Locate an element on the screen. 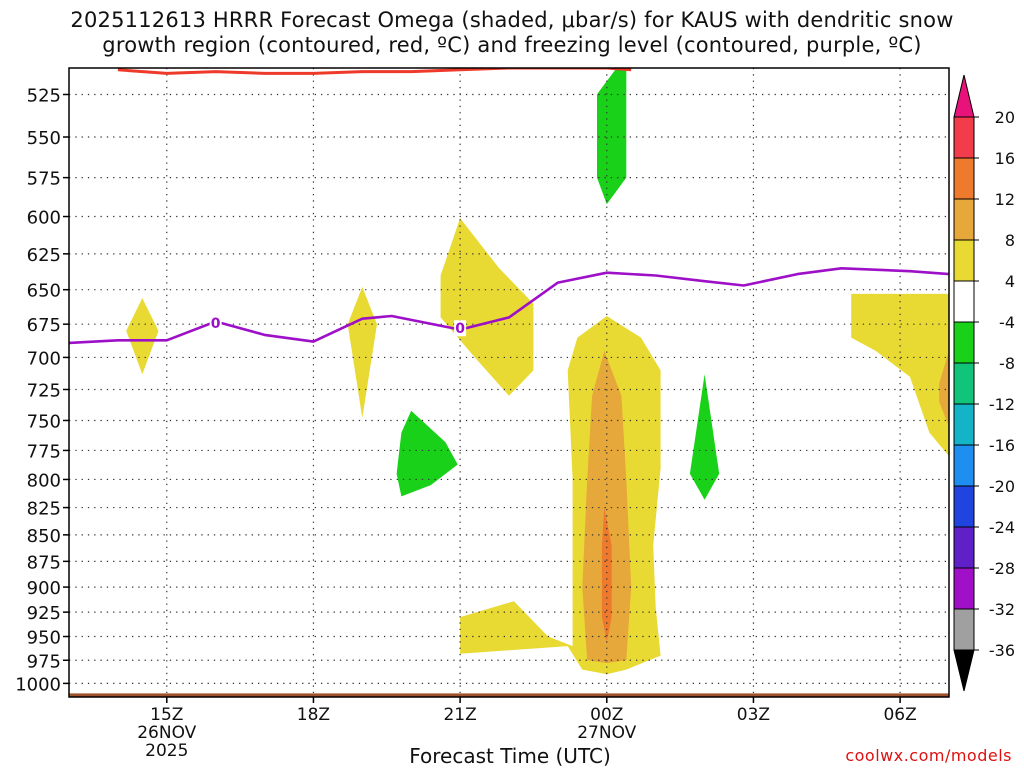 The width and height of the screenshot is (1024, 768). y-tick-label: 800 is located at coordinates (44, 480).